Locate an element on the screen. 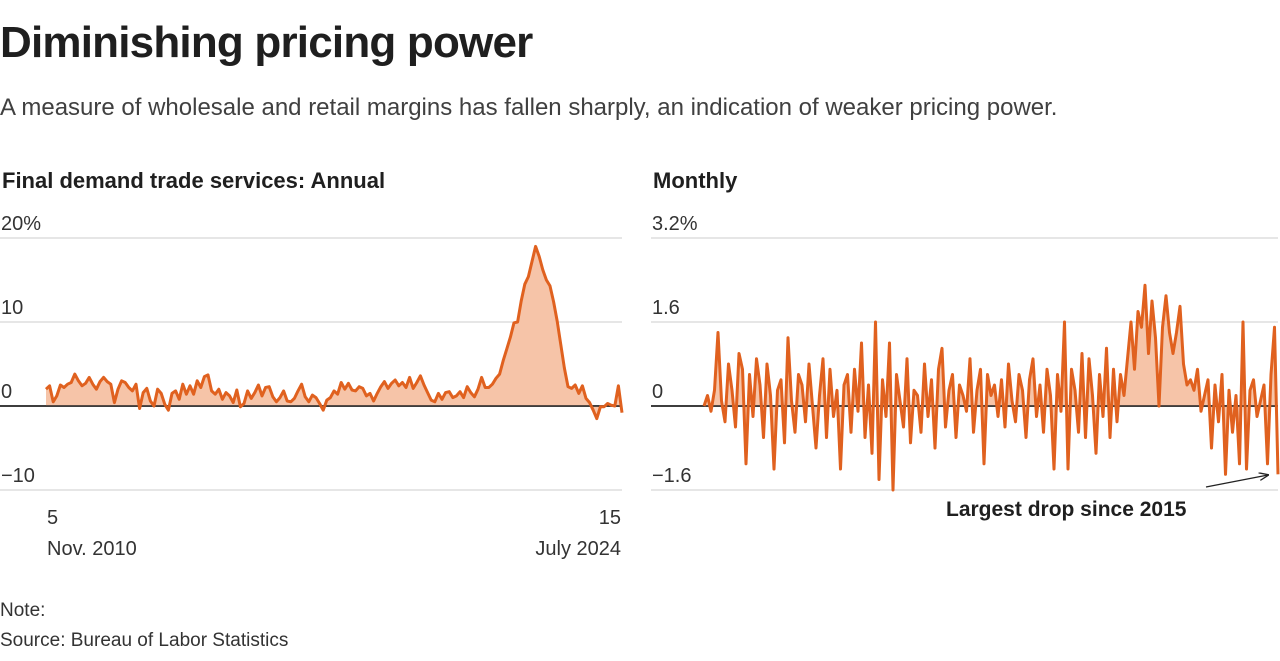 This screenshot has width=1280, height=661. annotation-layer: Largest drop since 2015 is located at coordinates (1107, 498).